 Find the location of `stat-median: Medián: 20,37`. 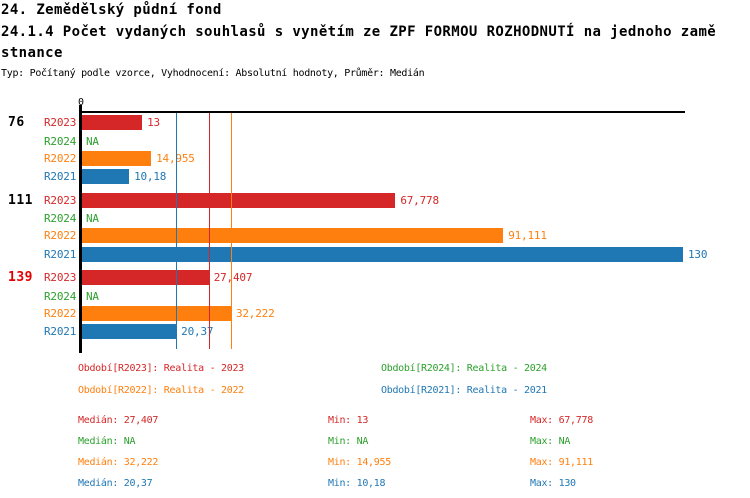

stat-median: Medián: 20,37 is located at coordinates (115, 483).